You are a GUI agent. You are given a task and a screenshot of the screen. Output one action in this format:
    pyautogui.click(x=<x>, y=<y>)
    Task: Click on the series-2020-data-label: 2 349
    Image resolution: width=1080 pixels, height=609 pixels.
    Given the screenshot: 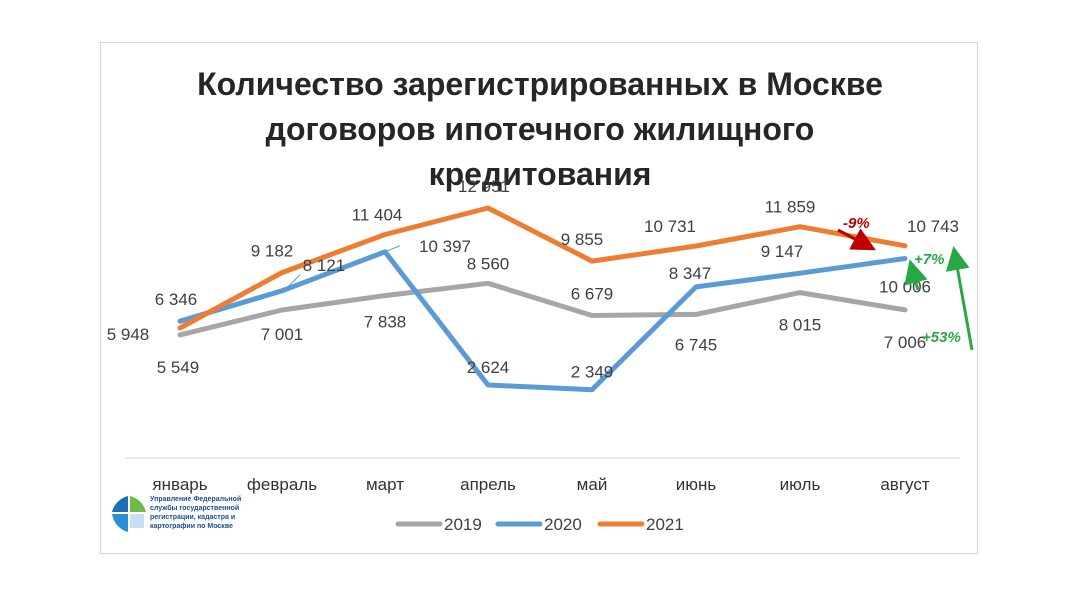 What is the action you would take?
    pyautogui.click(x=592, y=372)
    